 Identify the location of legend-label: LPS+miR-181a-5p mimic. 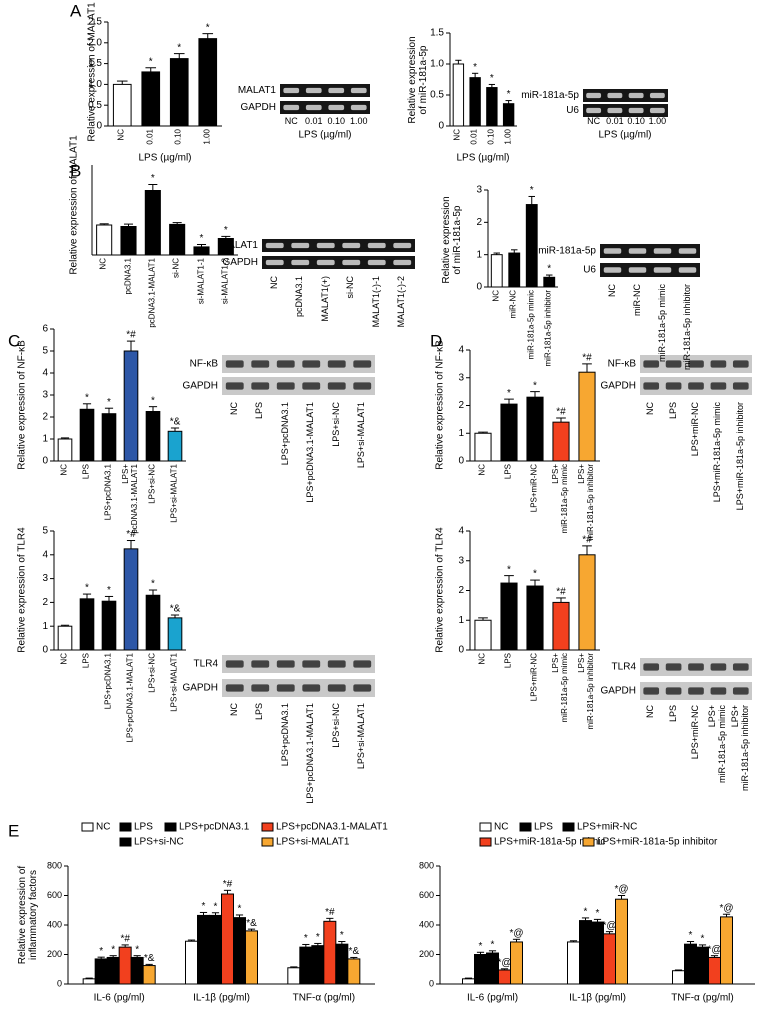
(549, 842).